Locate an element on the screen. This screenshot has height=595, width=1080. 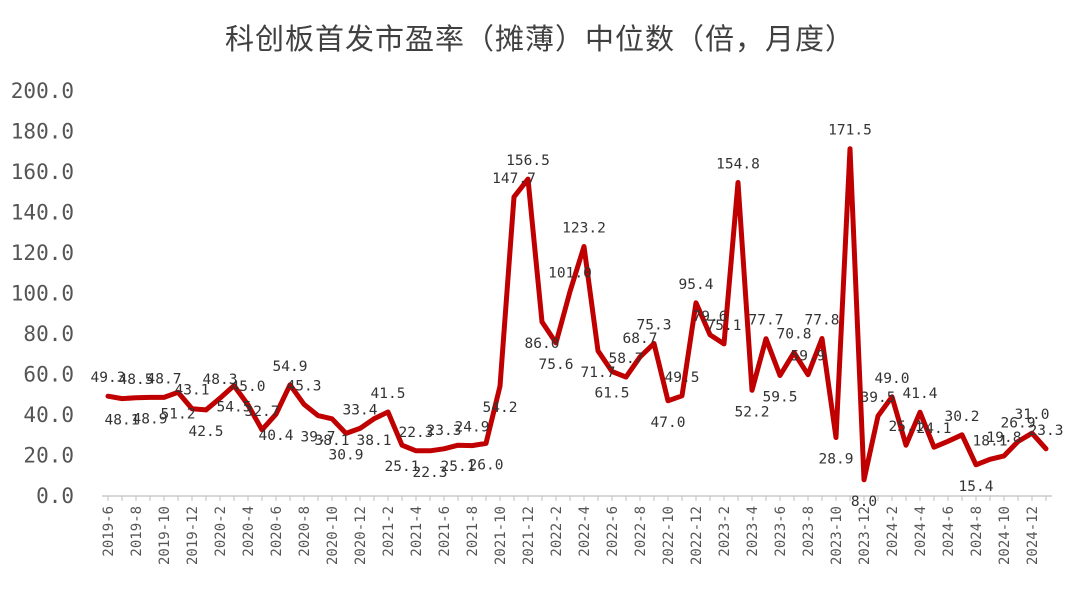
data-label: 70.8 is located at coordinates (794, 335).